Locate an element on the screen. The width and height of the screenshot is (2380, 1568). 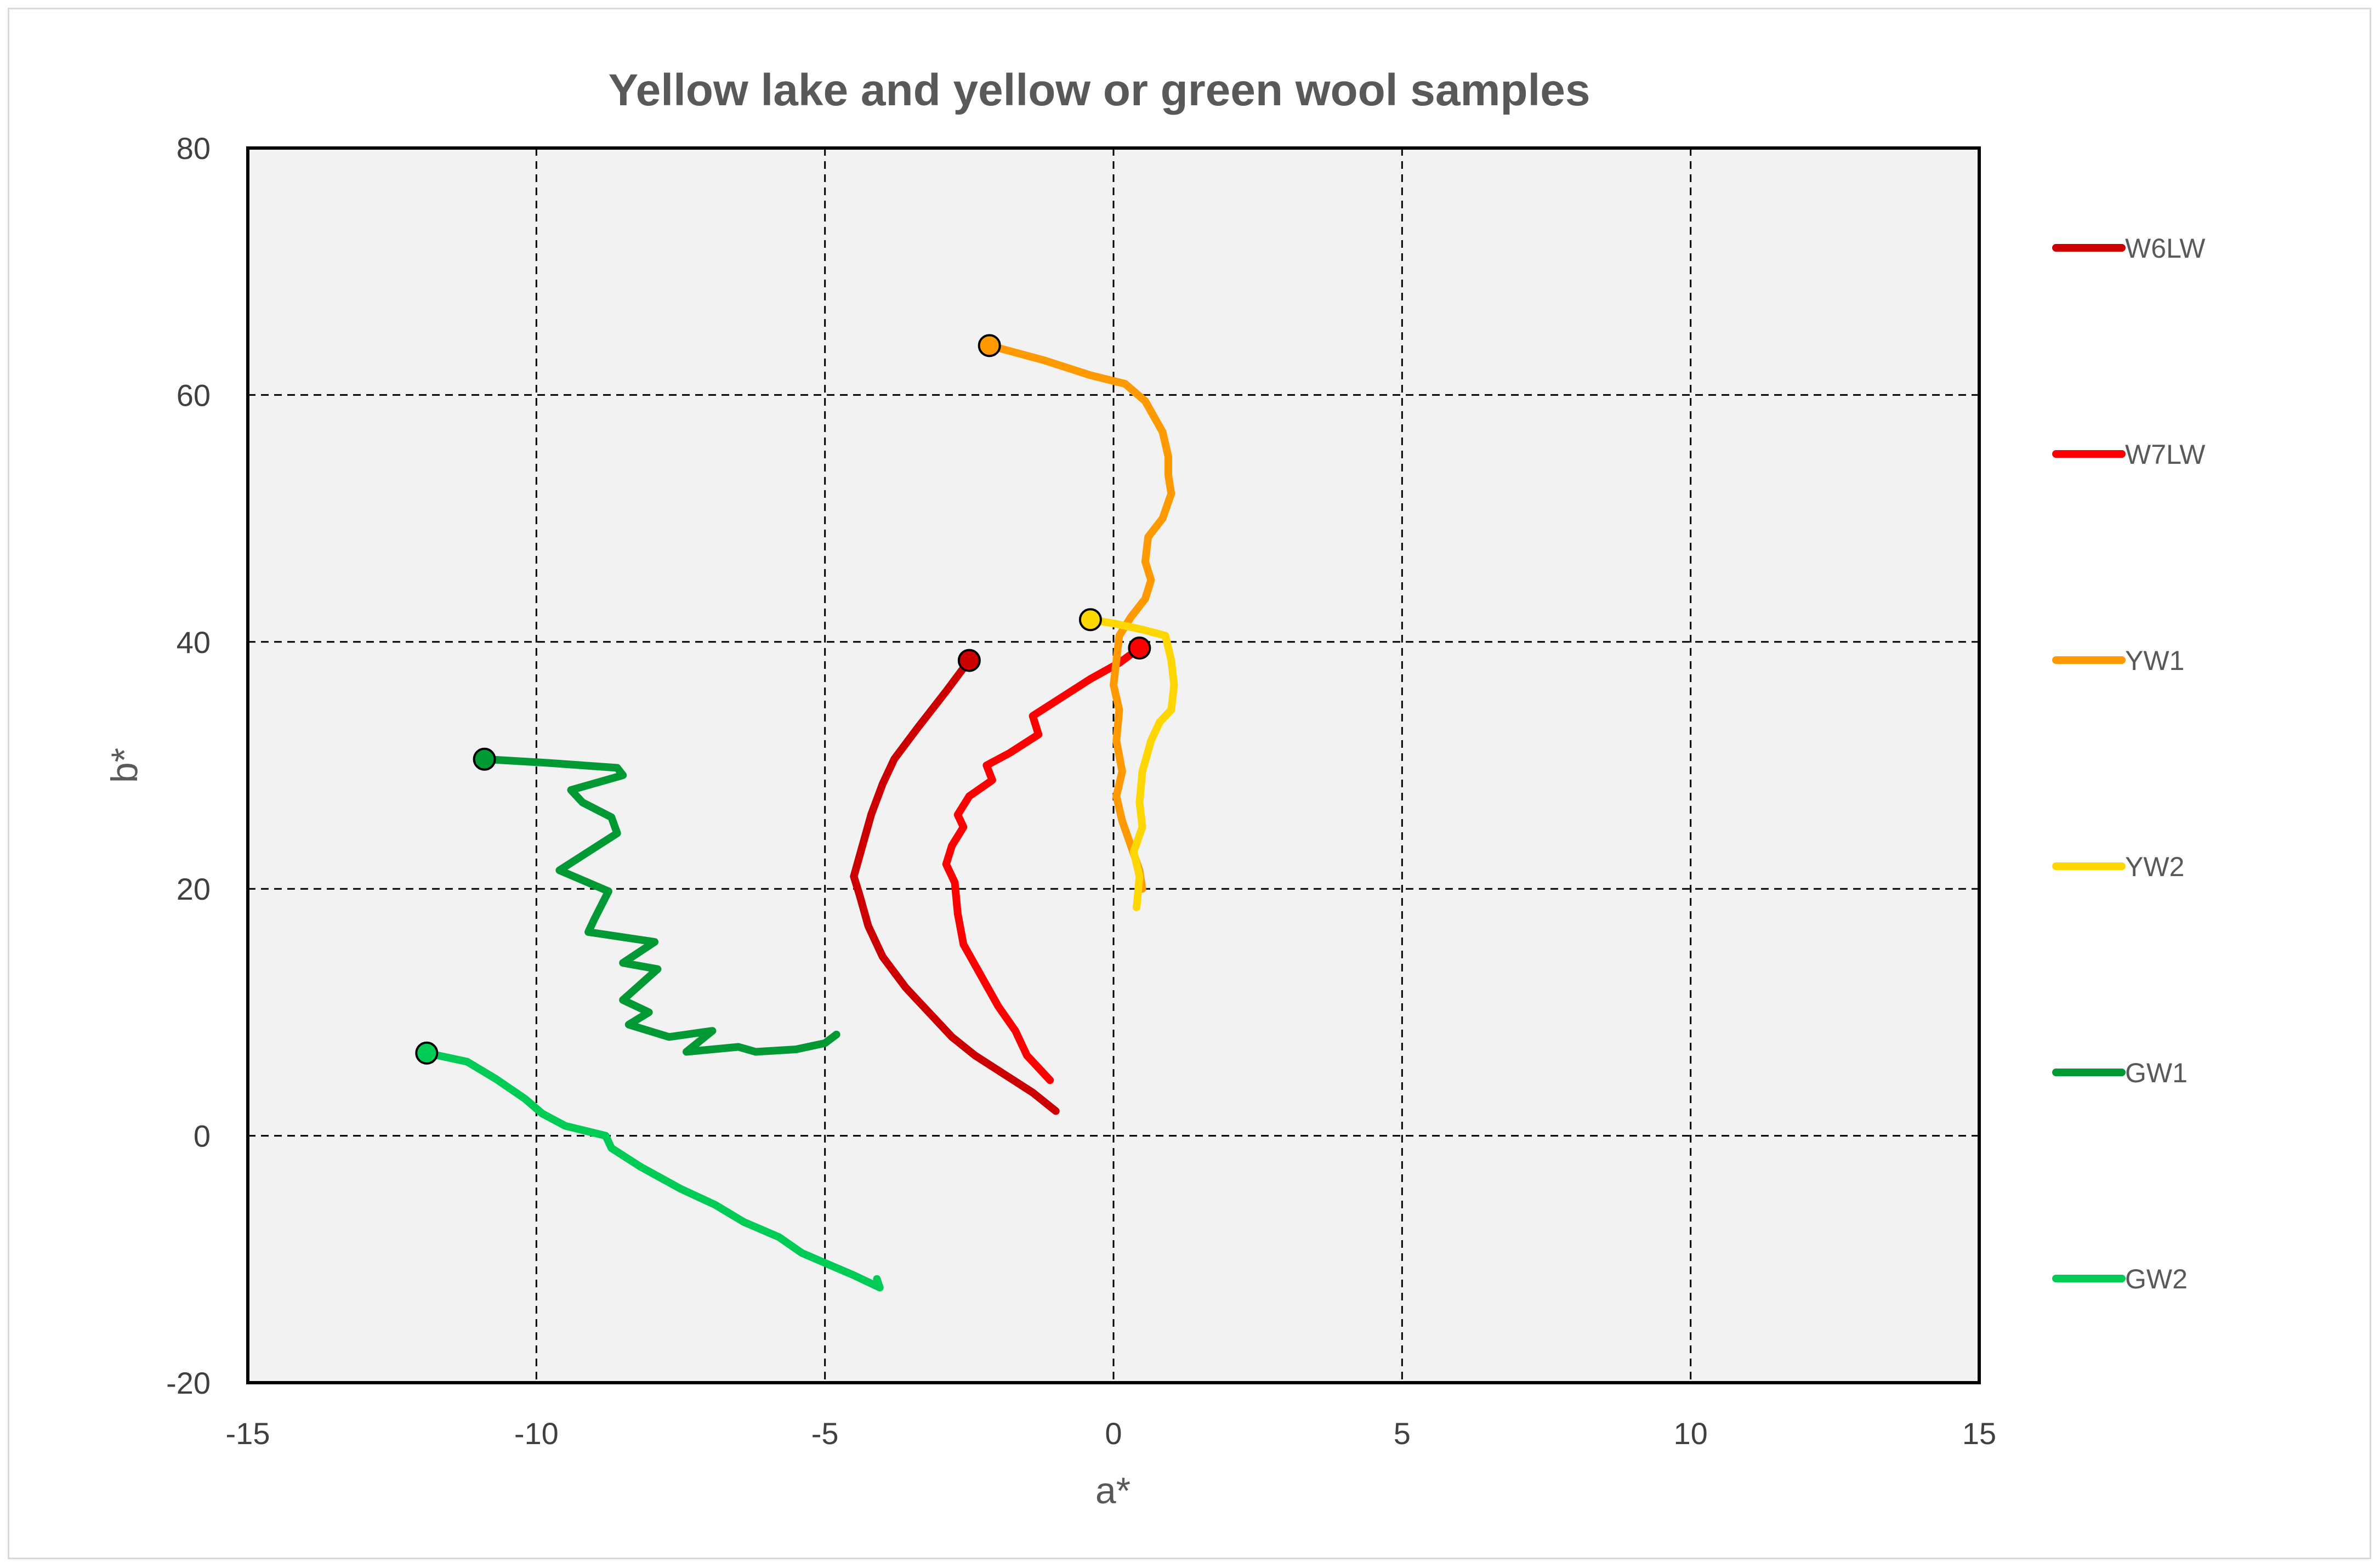
x-axis-label: a* is located at coordinates (1113, 1491).